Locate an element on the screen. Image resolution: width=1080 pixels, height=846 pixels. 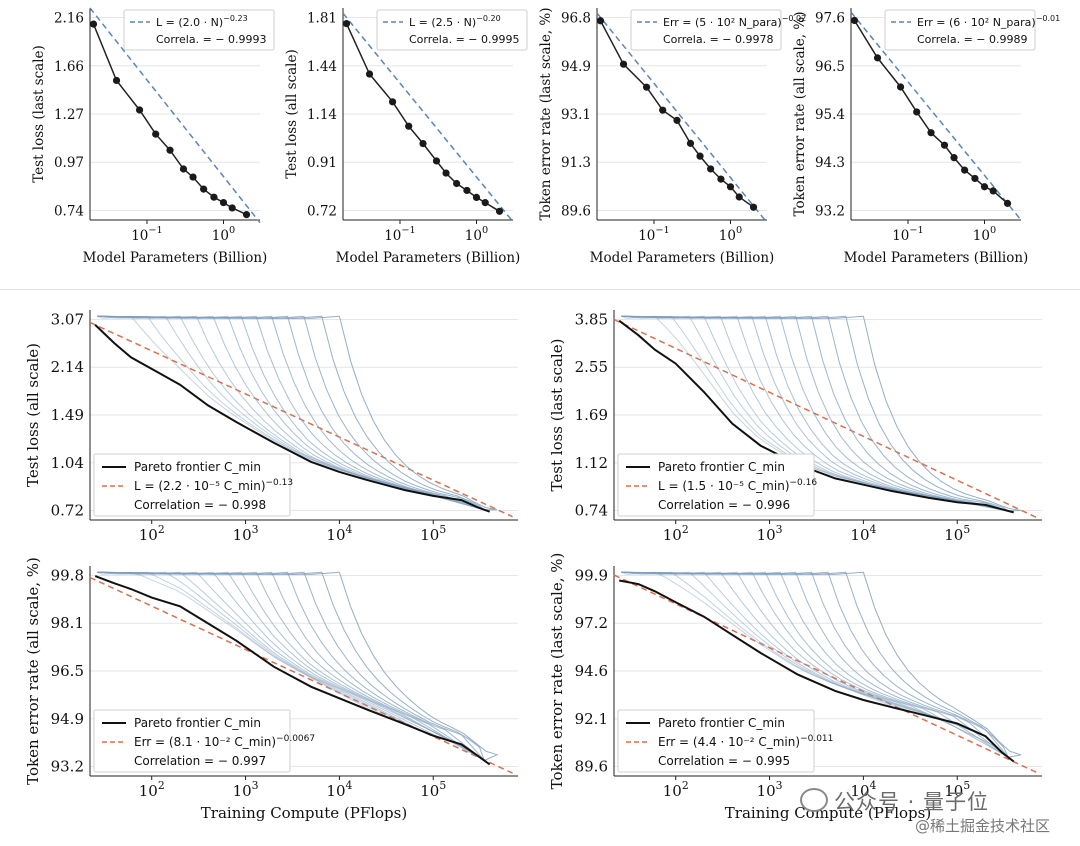
legend-correlation: Correlation = − 0.998 is located at coordinates (200, 505).